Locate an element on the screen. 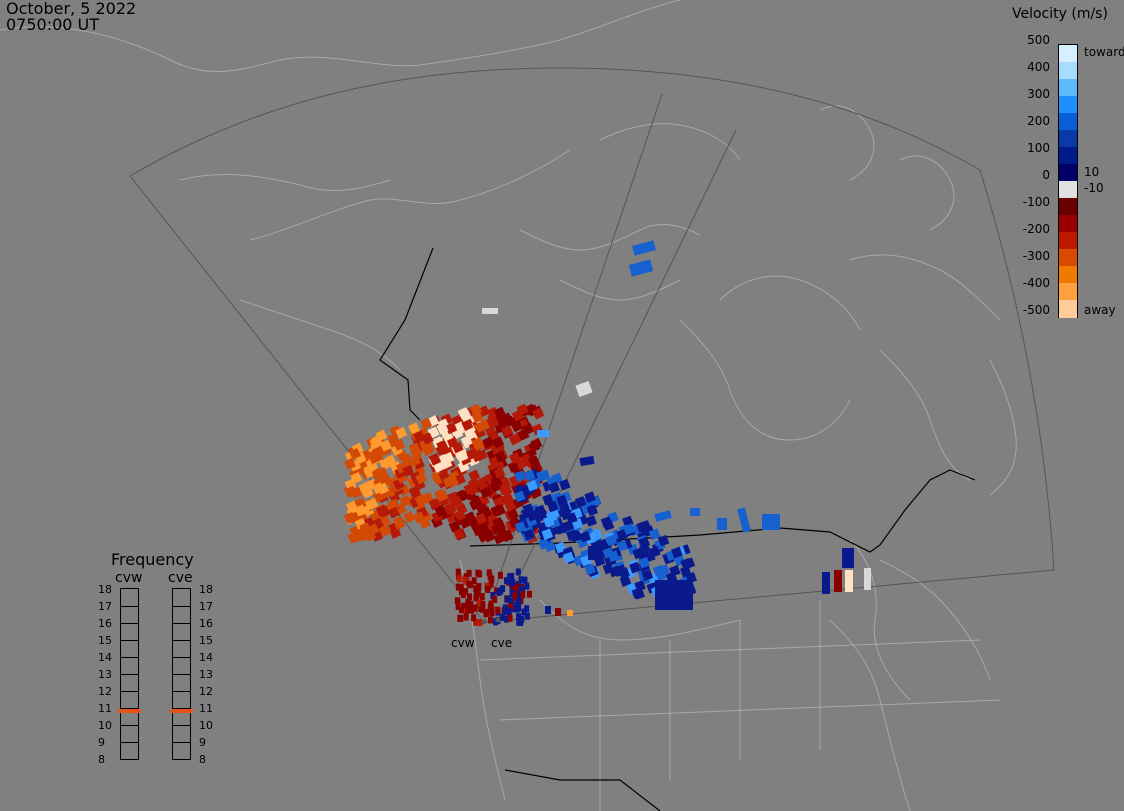 The image size is (1124, 811). frequency-title: Frequency is located at coordinates (152, 559).